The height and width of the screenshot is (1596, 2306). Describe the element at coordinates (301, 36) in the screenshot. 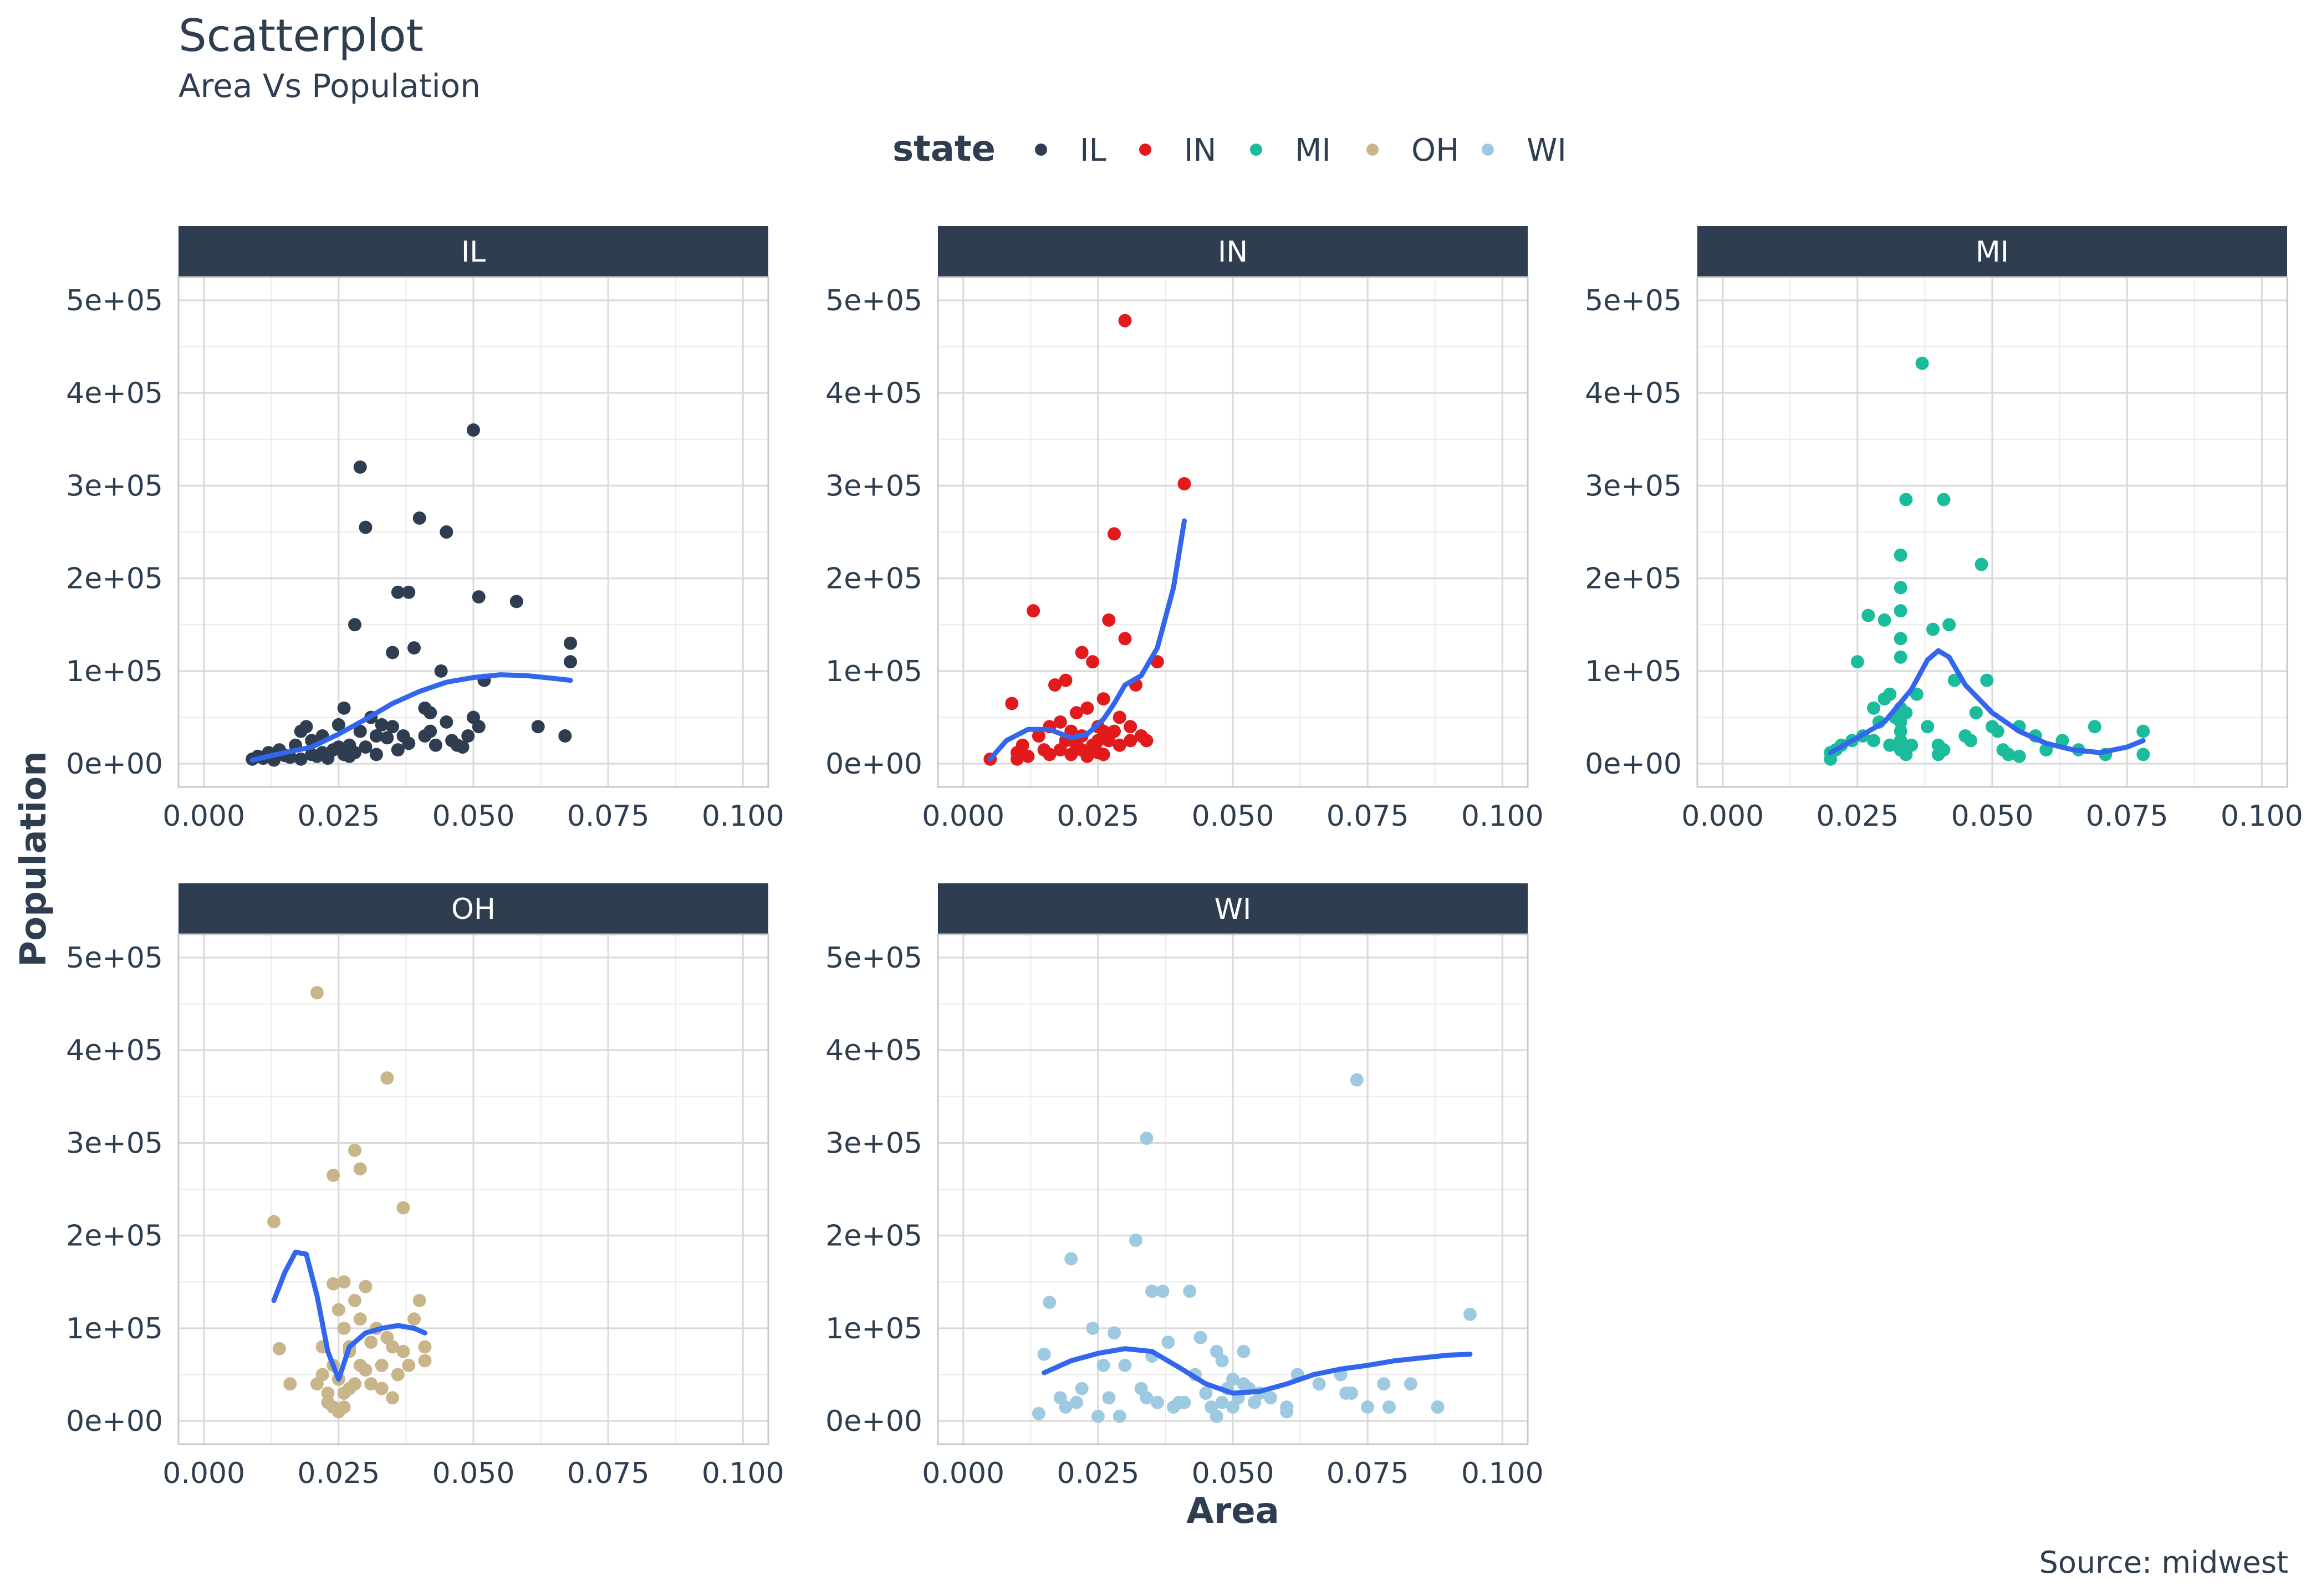

I see `chart-title: Scatterplot` at that location.